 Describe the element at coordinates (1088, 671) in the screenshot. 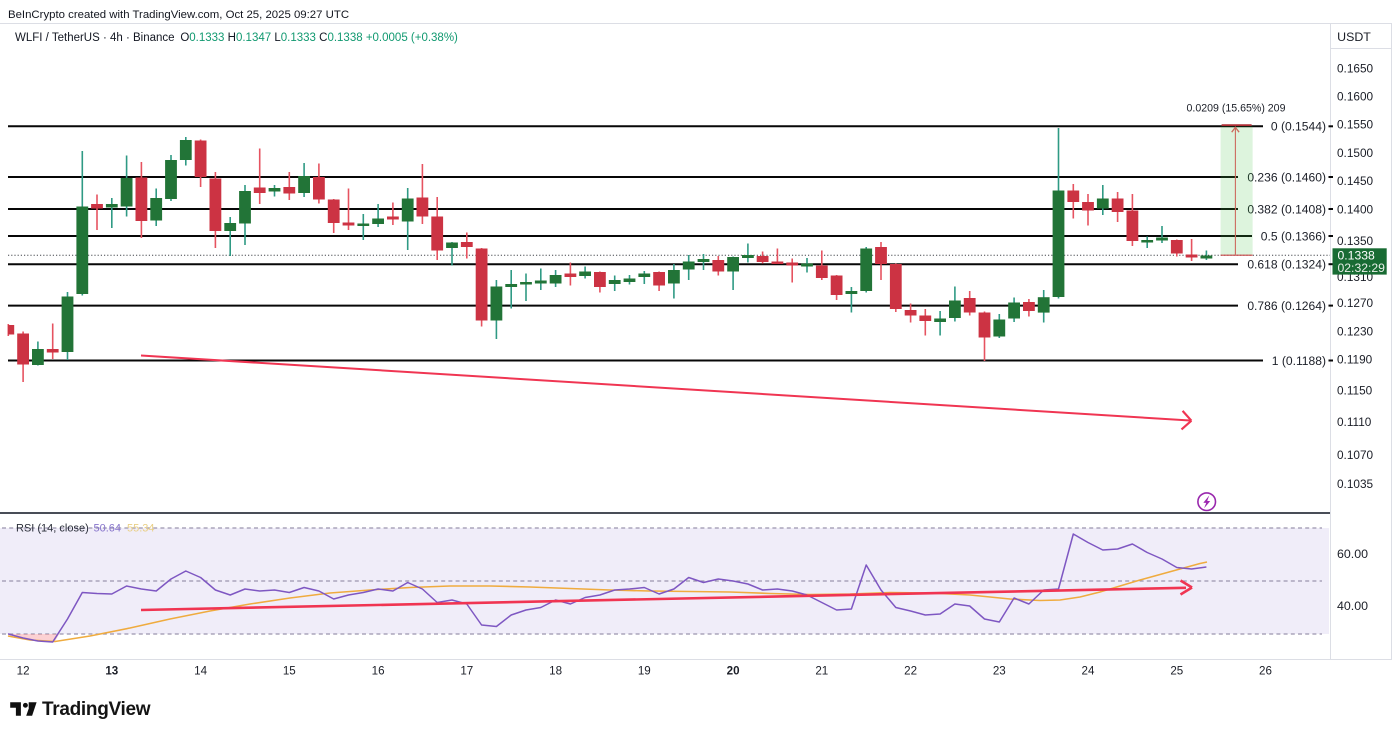

I see `svg-text: 24` at that location.